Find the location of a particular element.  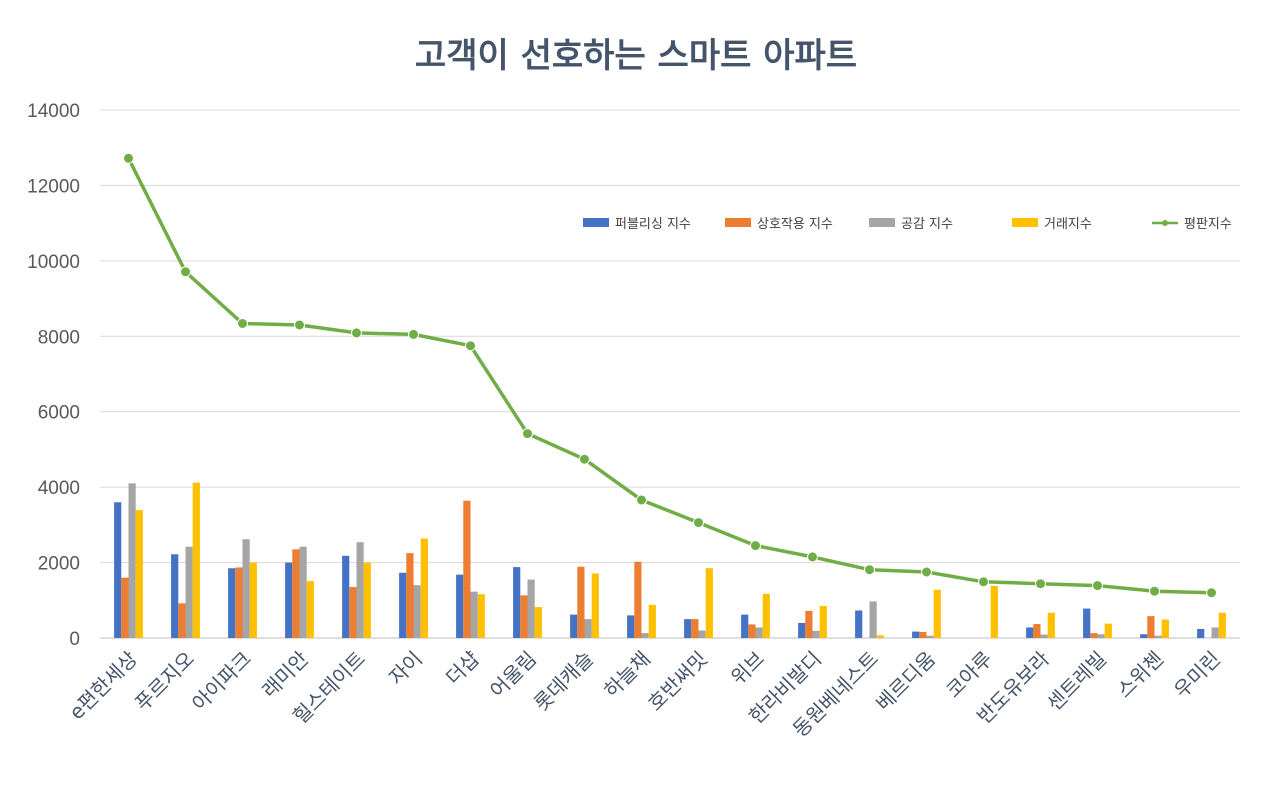

x-tick-label: 아이파크 is located at coordinates (221, 681).